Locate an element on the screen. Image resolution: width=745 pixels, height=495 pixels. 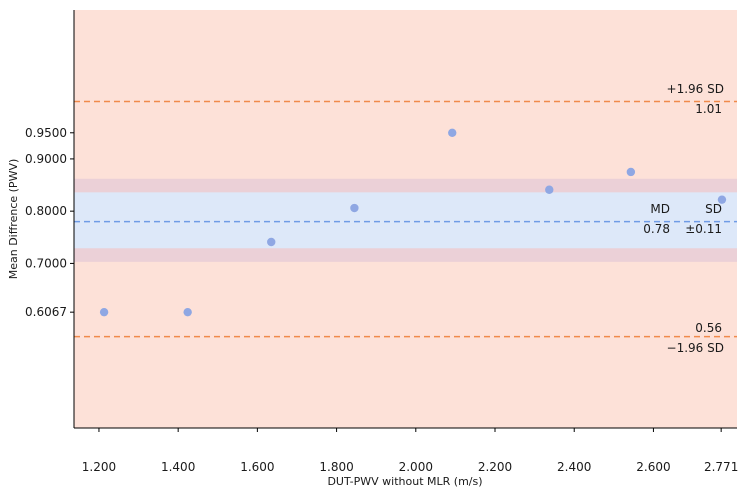
y-ticks: 0.6067 0.7000 0.8000 0.9000 0.9500 is located at coordinates (49, 222).